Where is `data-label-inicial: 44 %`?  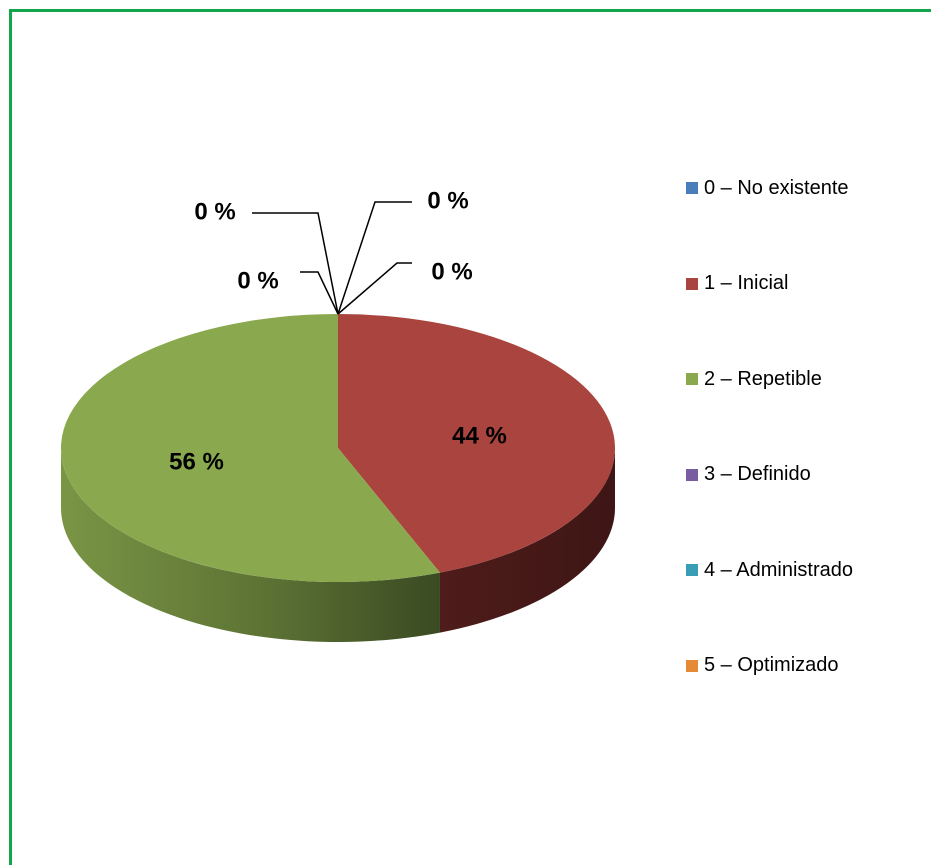
data-label-inicial: 44 % is located at coordinates (479, 435).